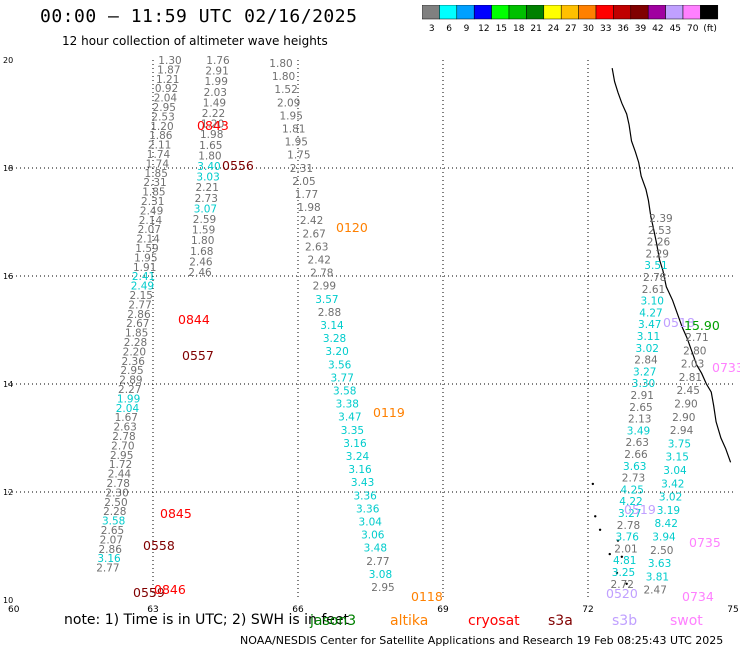 The image size is (740, 650). What do you see at coordinates (679, 444) in the screenshot?
I see `wave-height-label: 3.75` at bounding box center [679, 444].